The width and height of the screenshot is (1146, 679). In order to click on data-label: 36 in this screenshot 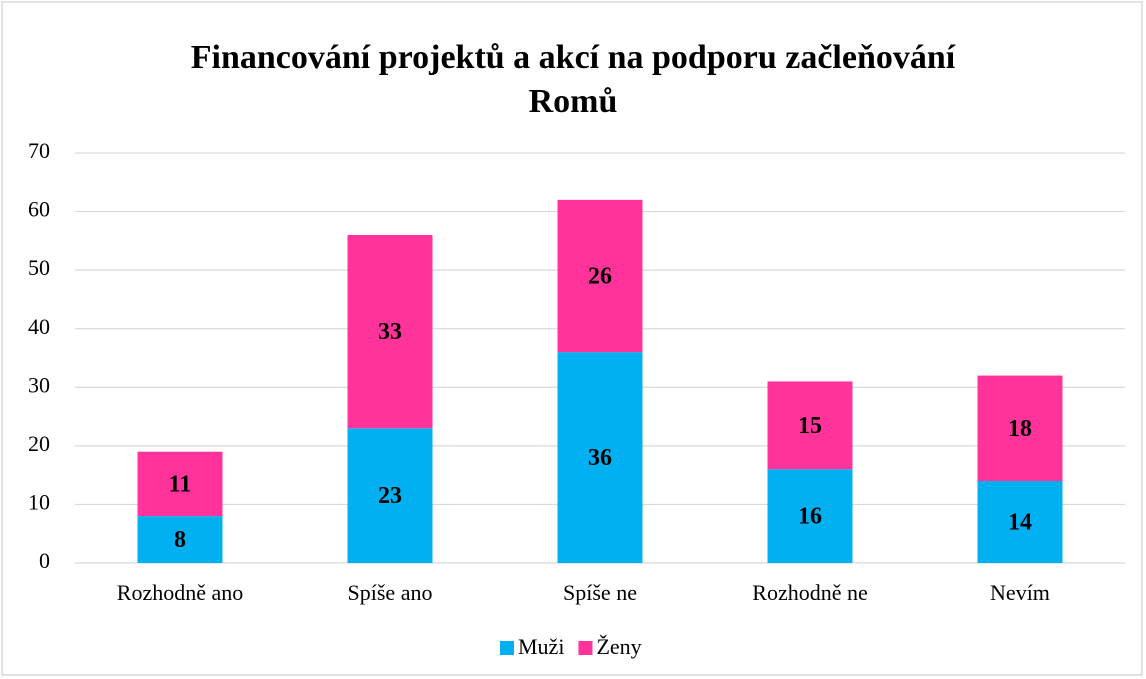, I will do `click(600, 458)`.